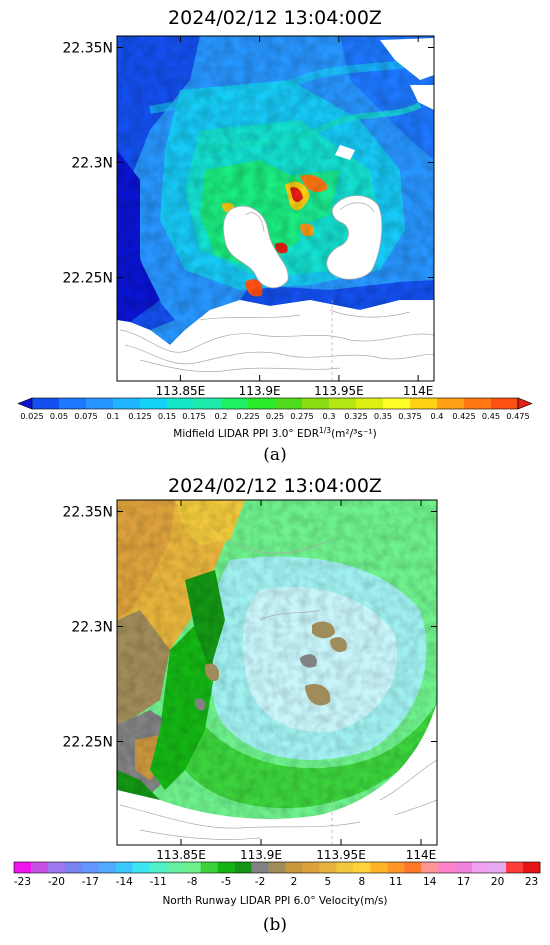 The width and height of the screenshot is (550, 945). Describe the element at coordinates (463, 416) in the screenshot. I see `colorbar-tick-label: 0.425` at that location.